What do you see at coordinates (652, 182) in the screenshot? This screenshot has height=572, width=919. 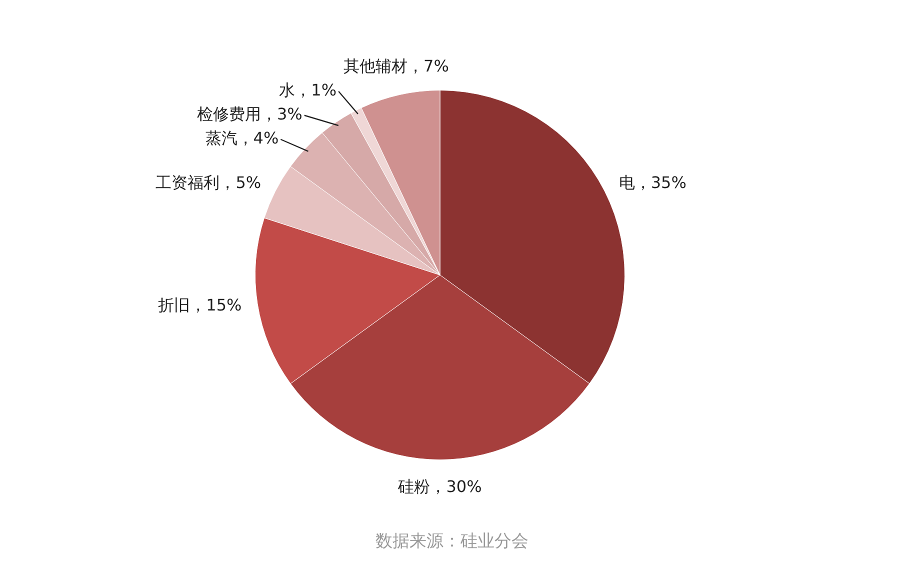 I see `slice-label: 电，35%` at bounding box center [652, 182].